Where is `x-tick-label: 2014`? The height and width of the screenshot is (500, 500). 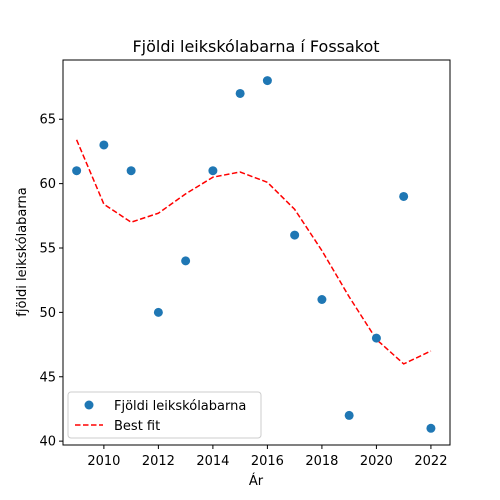 x-tick-label: 2014 is located at coordinates (212, 461).